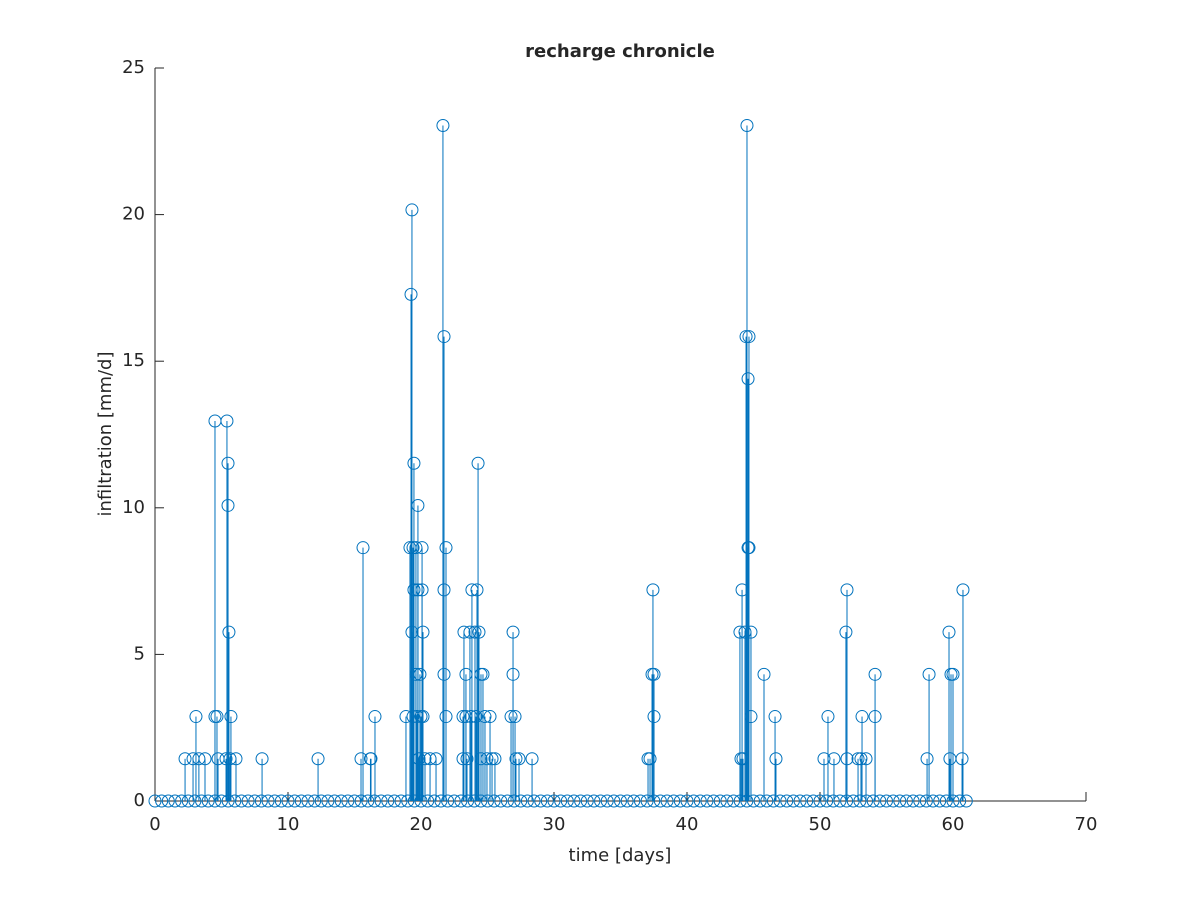  What do you see at coordinates (133, 67) in the screenshot?
I see `y-tick-label: 25` at bounding box center [133, 67].